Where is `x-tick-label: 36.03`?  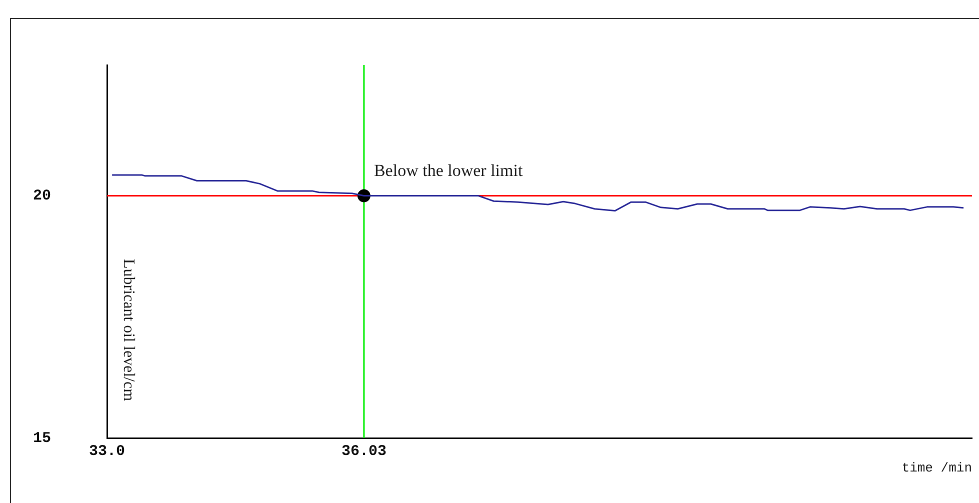 x-tick-label: 36.03 is located at coordinates (363, 451).